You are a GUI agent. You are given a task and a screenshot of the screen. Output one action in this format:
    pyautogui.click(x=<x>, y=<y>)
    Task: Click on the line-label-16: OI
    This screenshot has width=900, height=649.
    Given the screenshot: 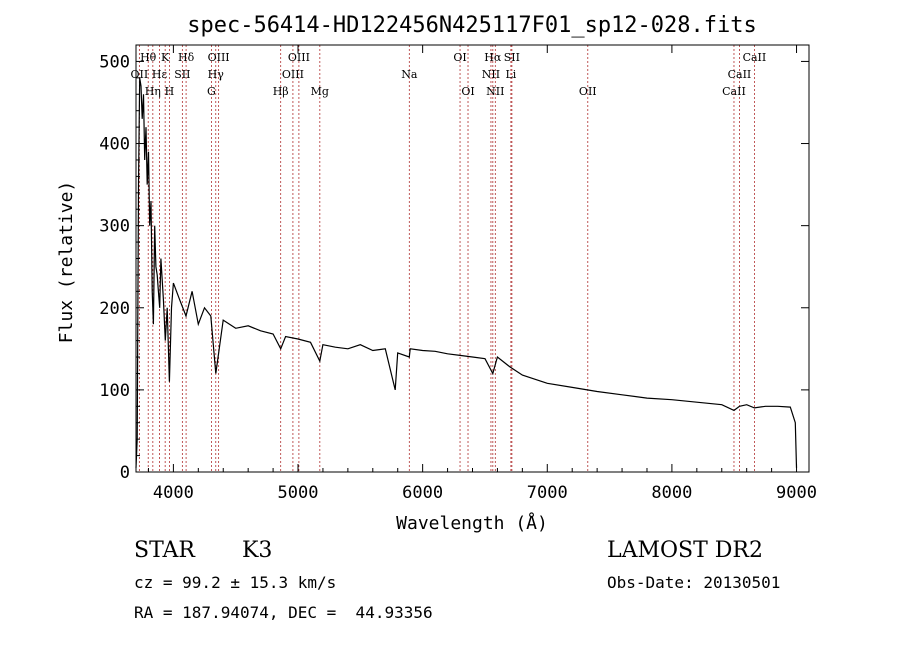 What is the action you would take?
    pyautogui.click(x=459, y=57)
    